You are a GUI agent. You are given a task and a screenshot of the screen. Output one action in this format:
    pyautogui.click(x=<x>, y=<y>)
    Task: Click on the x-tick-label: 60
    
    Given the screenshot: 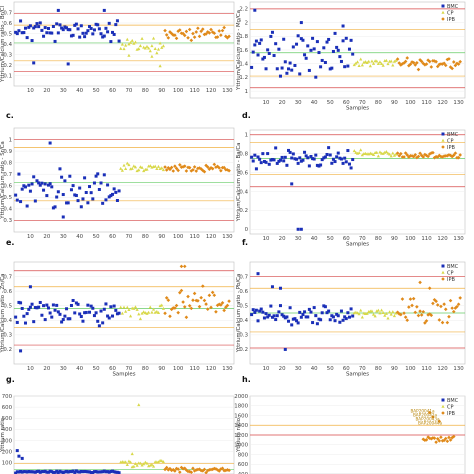 What is the action you would take?
    pyautogui.click(x=346, y=103)
    